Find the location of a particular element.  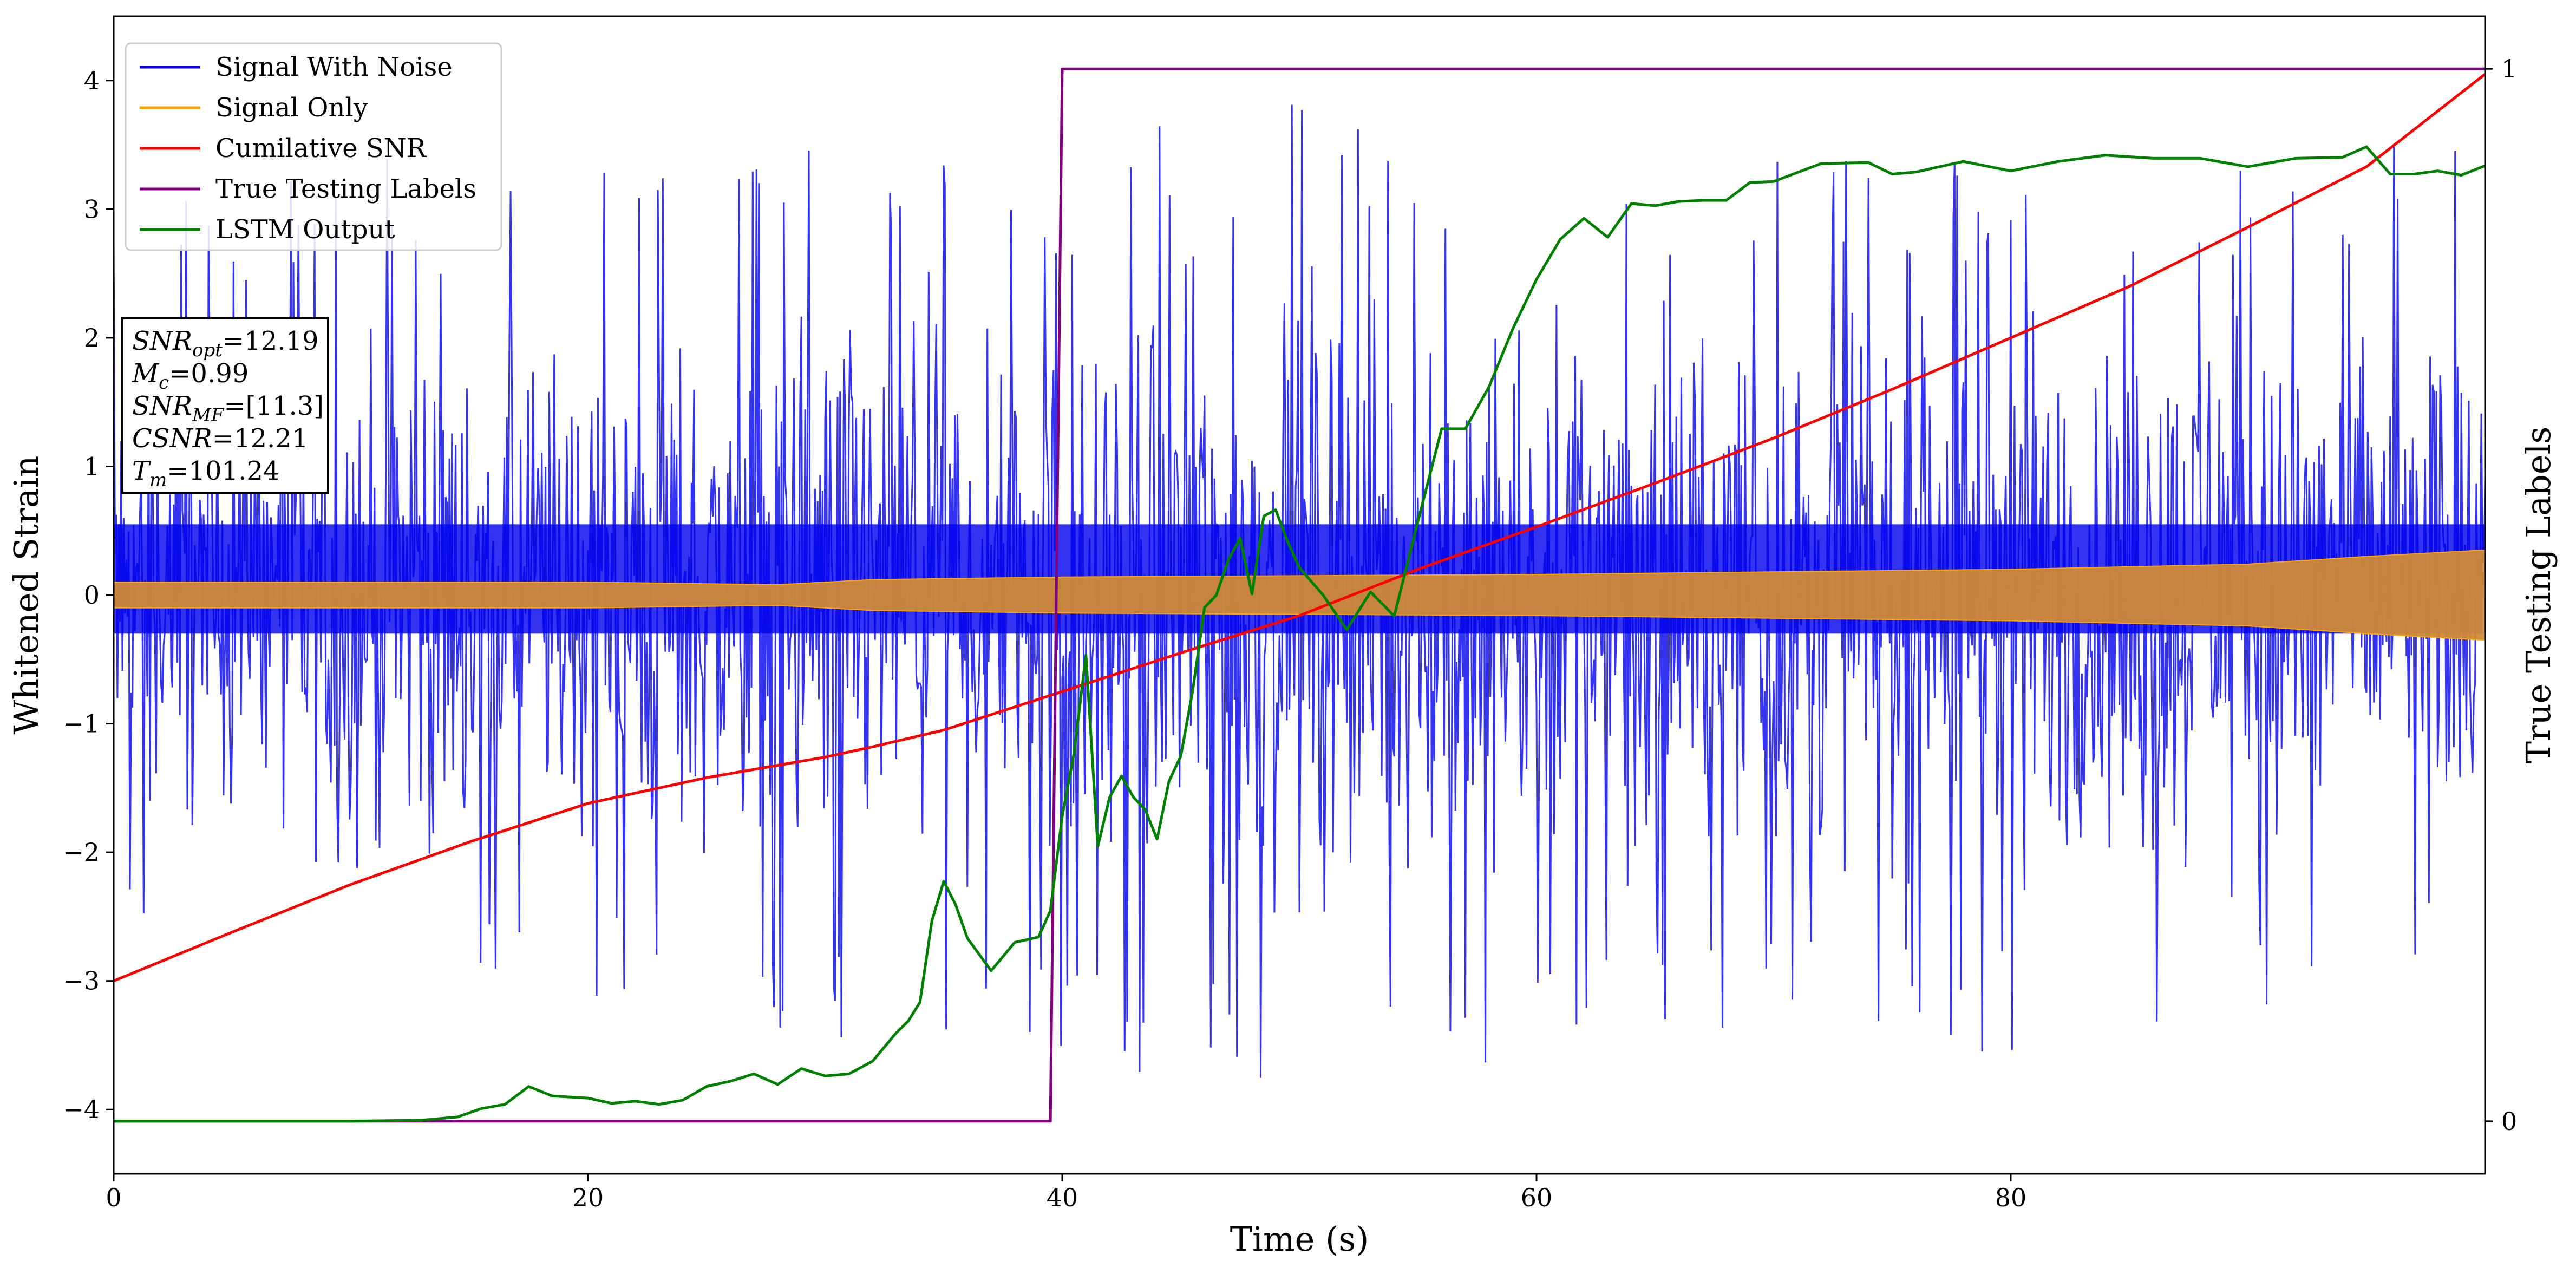

x-tick-label: 60 is located at coordinates (1537, 1197).